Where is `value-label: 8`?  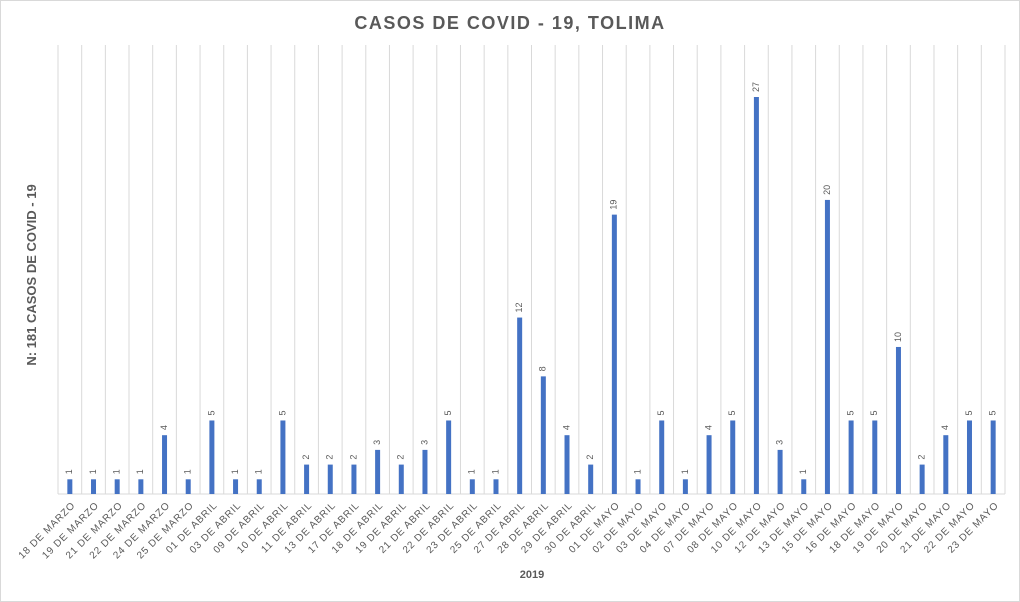 value-label: 8 is located at coordinates (543, 368).